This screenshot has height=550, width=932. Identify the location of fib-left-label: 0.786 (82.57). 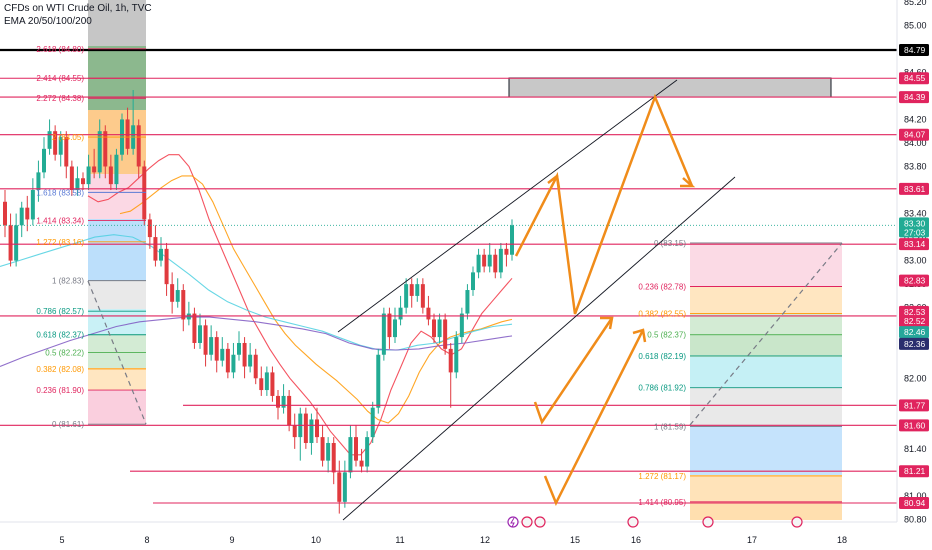
(60, 311).